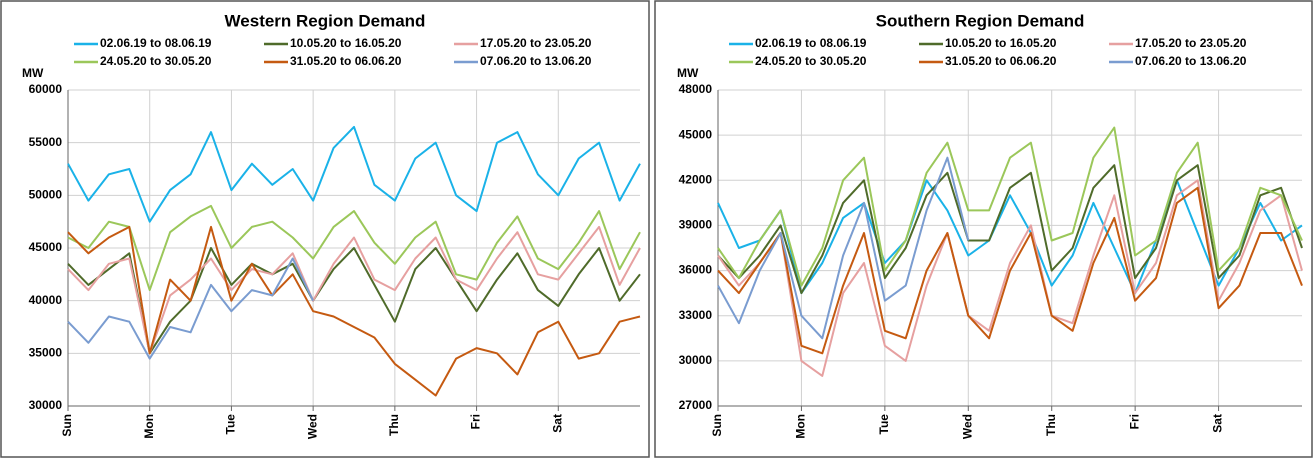 This screenshot has width=1314, height=460. Describe the element at coordinates (46, 142) in the screenshot. I see `y-tick-label: 55000` at that location.